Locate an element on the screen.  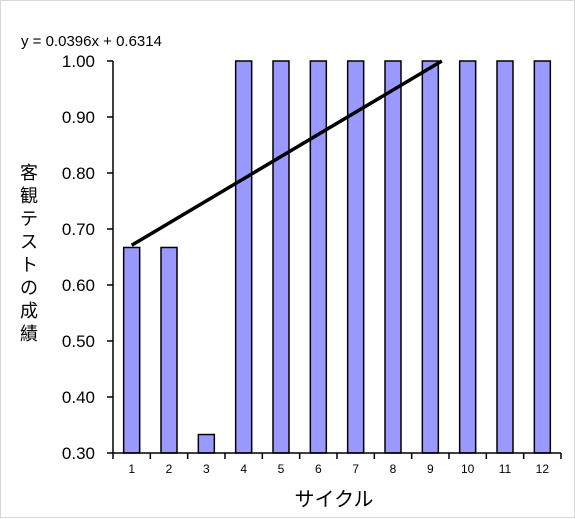
y-axis-label-char: テ is located at coordinates (29, 219).